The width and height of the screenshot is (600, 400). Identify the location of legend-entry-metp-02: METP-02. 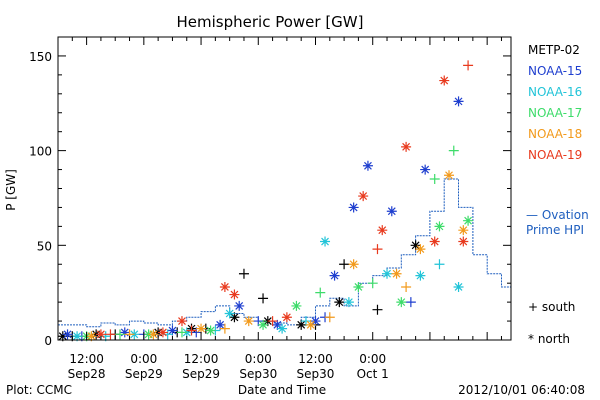
(554, 50).